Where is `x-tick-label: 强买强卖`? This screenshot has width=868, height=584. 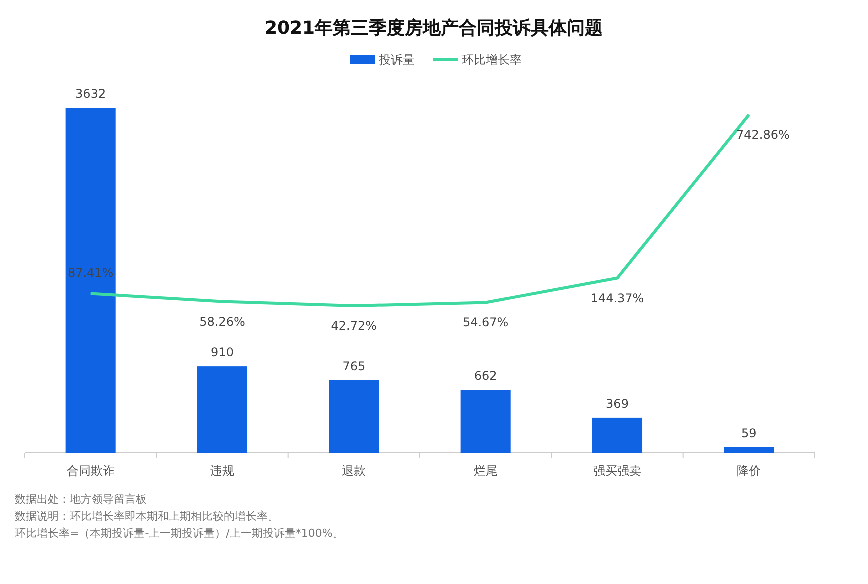
x-tick-label: 强买强卖 is located at coordinates (618, 471).